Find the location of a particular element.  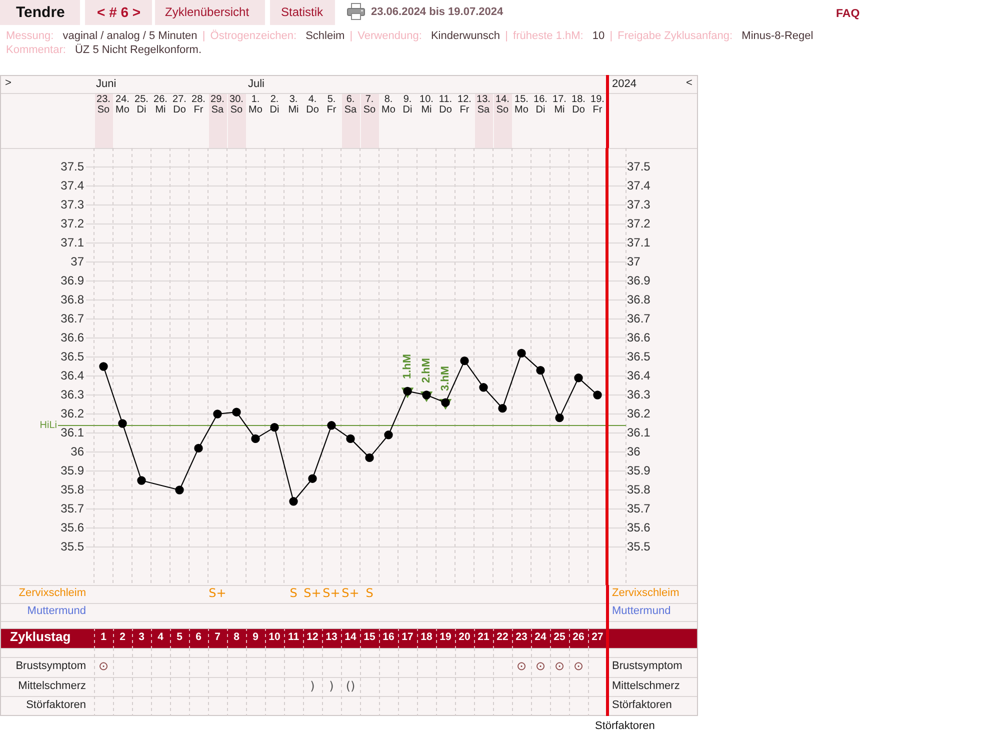

x2-tick-label: 25 is located at coordinates (560, 637).